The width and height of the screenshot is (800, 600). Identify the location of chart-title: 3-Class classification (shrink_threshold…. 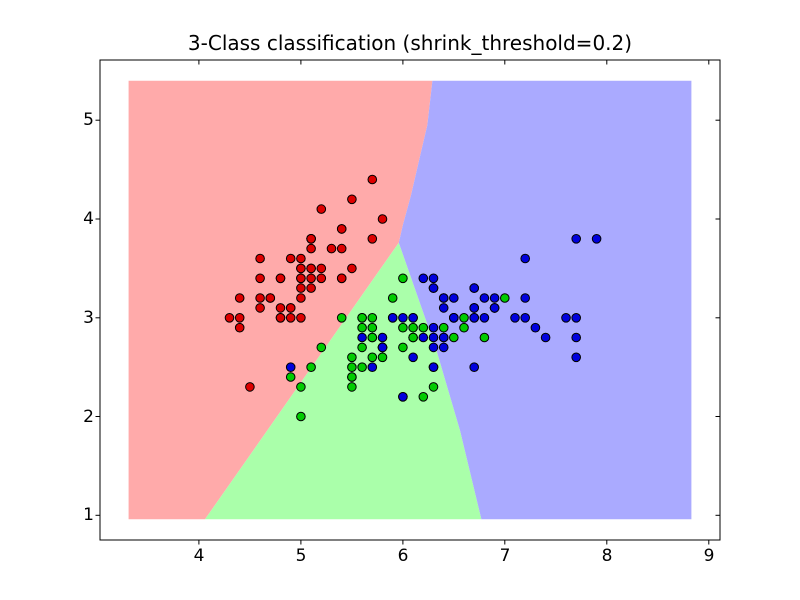
(410, 43).